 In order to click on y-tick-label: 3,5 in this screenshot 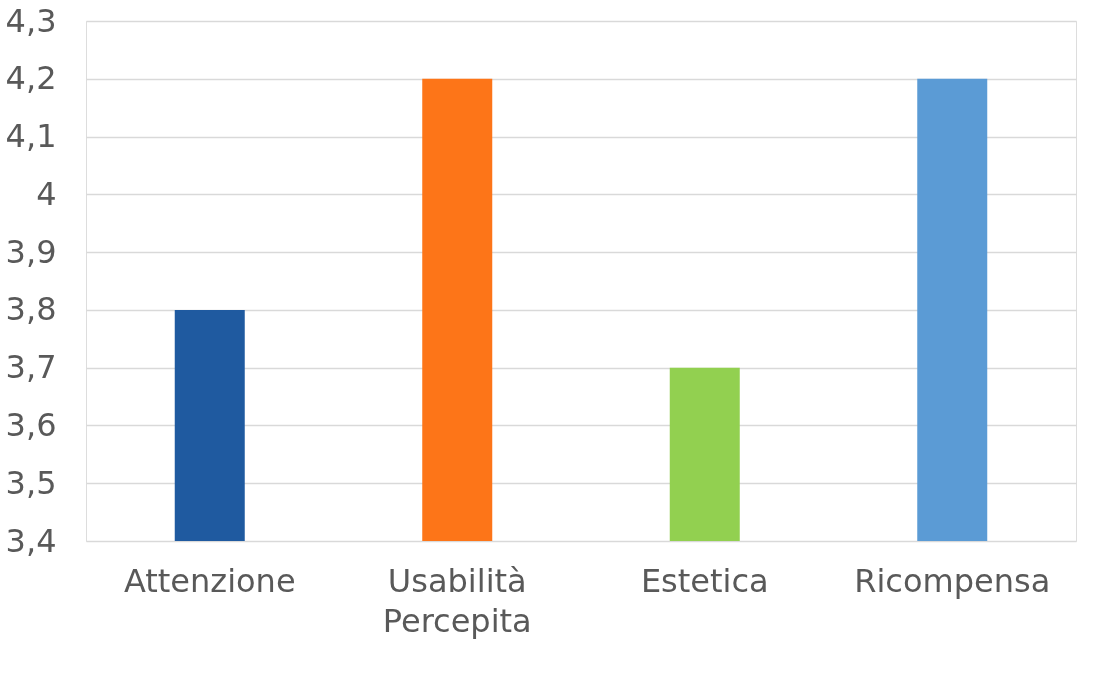, I will do `click(31, 482)`.